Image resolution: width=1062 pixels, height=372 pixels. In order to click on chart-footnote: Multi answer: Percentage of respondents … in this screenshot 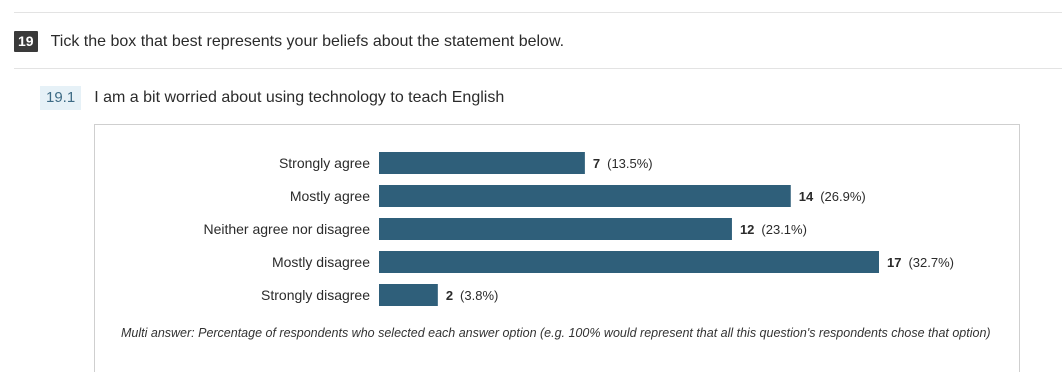, I will do `click(556, 333)`.